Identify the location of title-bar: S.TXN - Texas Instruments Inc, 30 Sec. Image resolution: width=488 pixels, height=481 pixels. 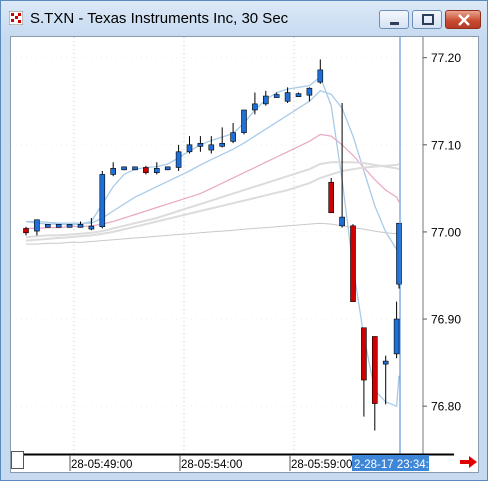
(244, 18).